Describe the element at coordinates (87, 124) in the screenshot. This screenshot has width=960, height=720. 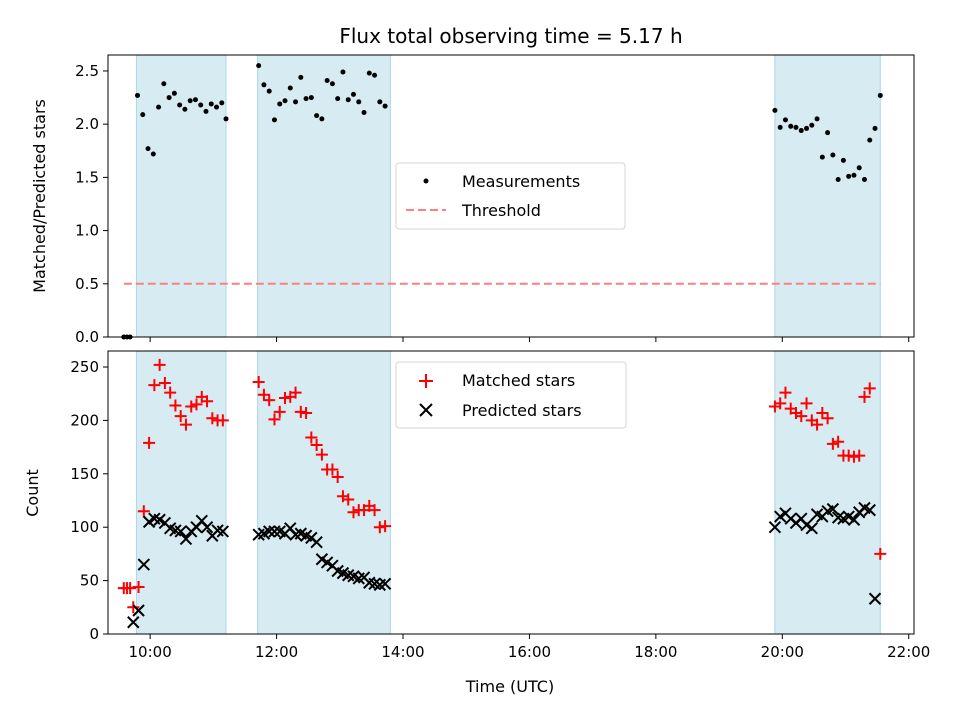
I see `y-tick-label: 2.0` at that location.